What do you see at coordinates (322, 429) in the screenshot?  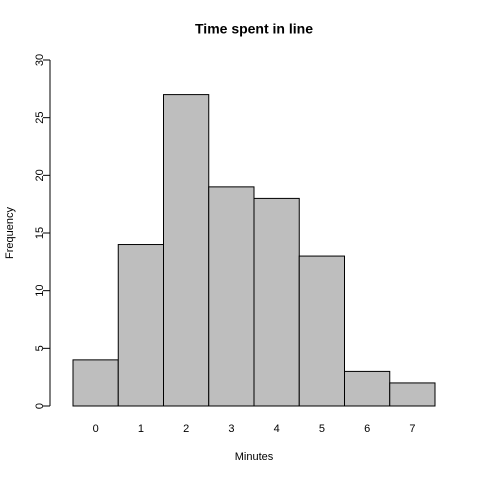 I see `x-tick-label: 5` at bounding box center [322, 429].